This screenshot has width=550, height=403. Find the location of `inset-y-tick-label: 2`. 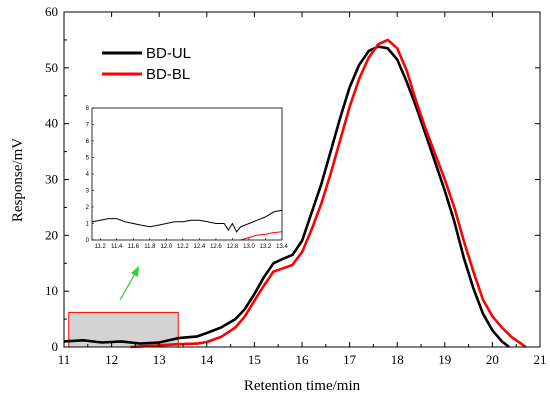

inset-y-tick-label: 2 is located at coordinates (88, 208).